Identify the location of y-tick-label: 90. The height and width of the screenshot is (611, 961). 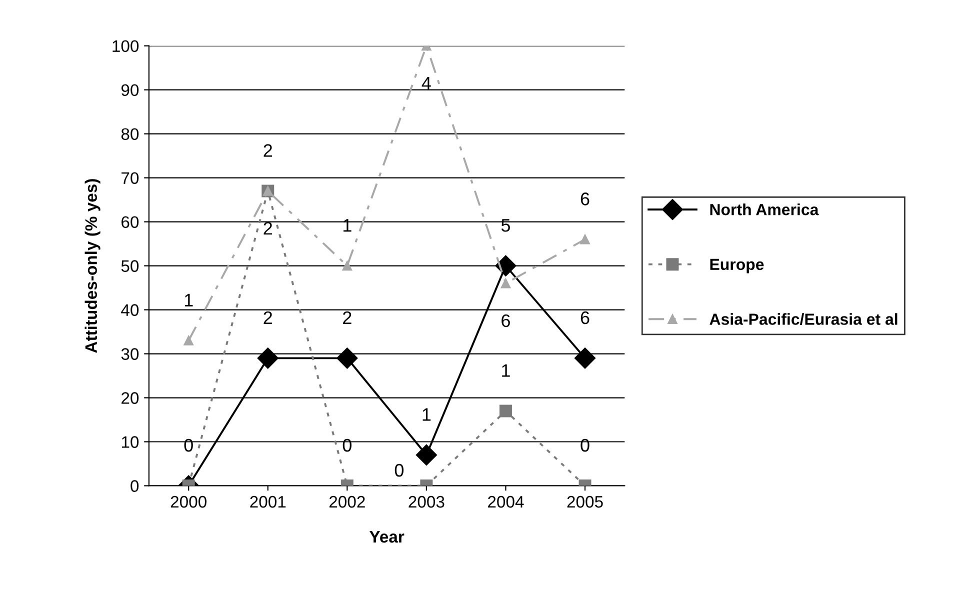
(130, 90).